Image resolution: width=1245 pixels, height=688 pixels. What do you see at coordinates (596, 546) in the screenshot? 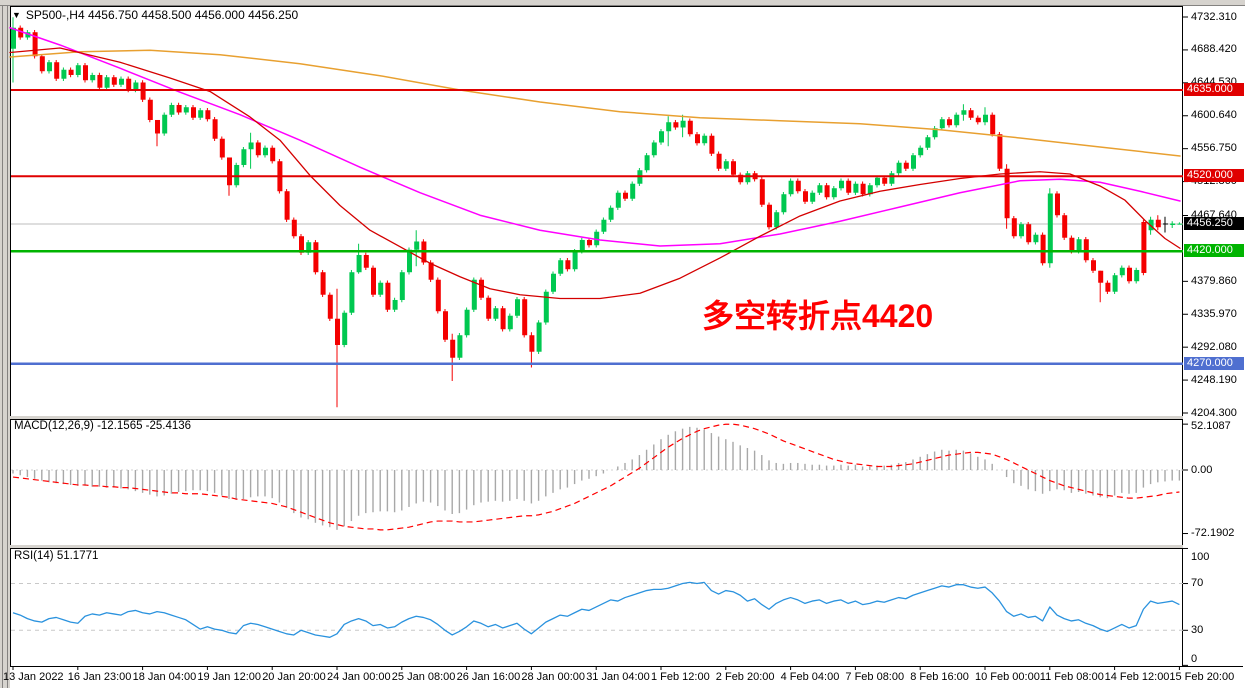
I see `panel-splitter-rsi` at bounding box center [596, 546].